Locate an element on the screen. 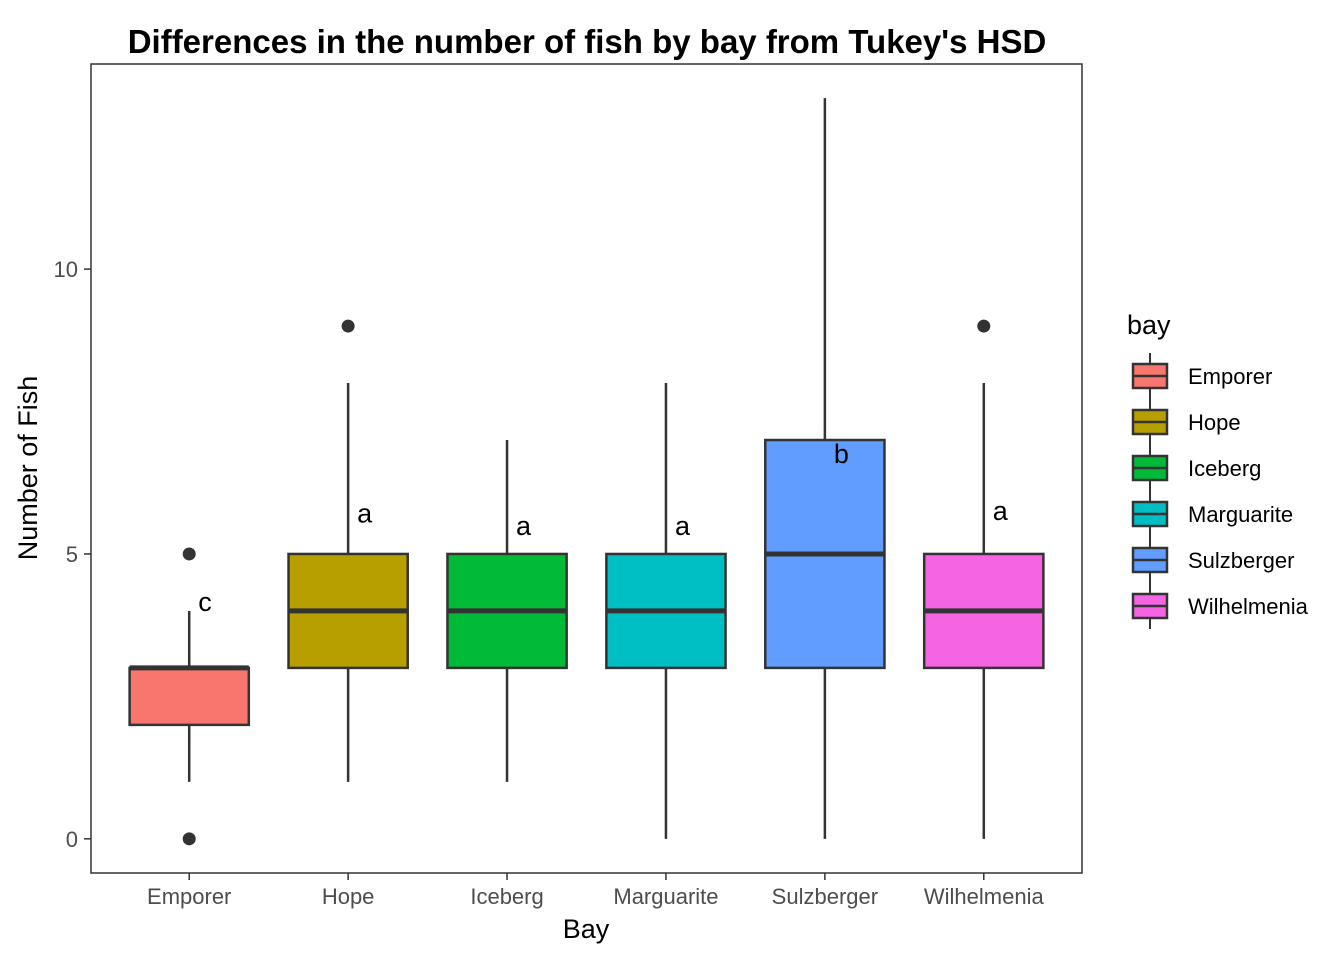 The height and width of the screenshot is (960, 1344). significance-letter: c is located at coordinates (205, 602).